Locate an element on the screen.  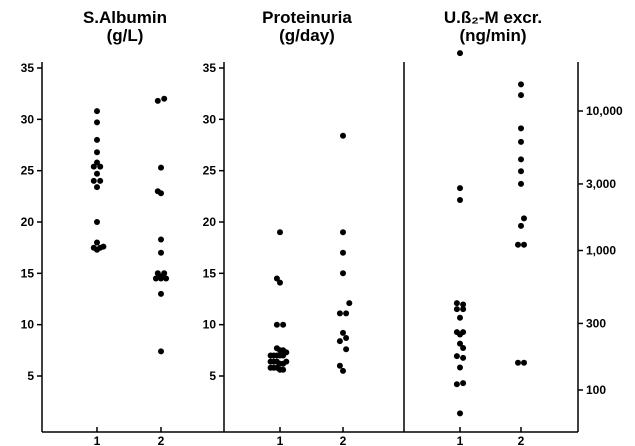
panel-2-y-tick-label: 30 is located at coordinates (210, 119).